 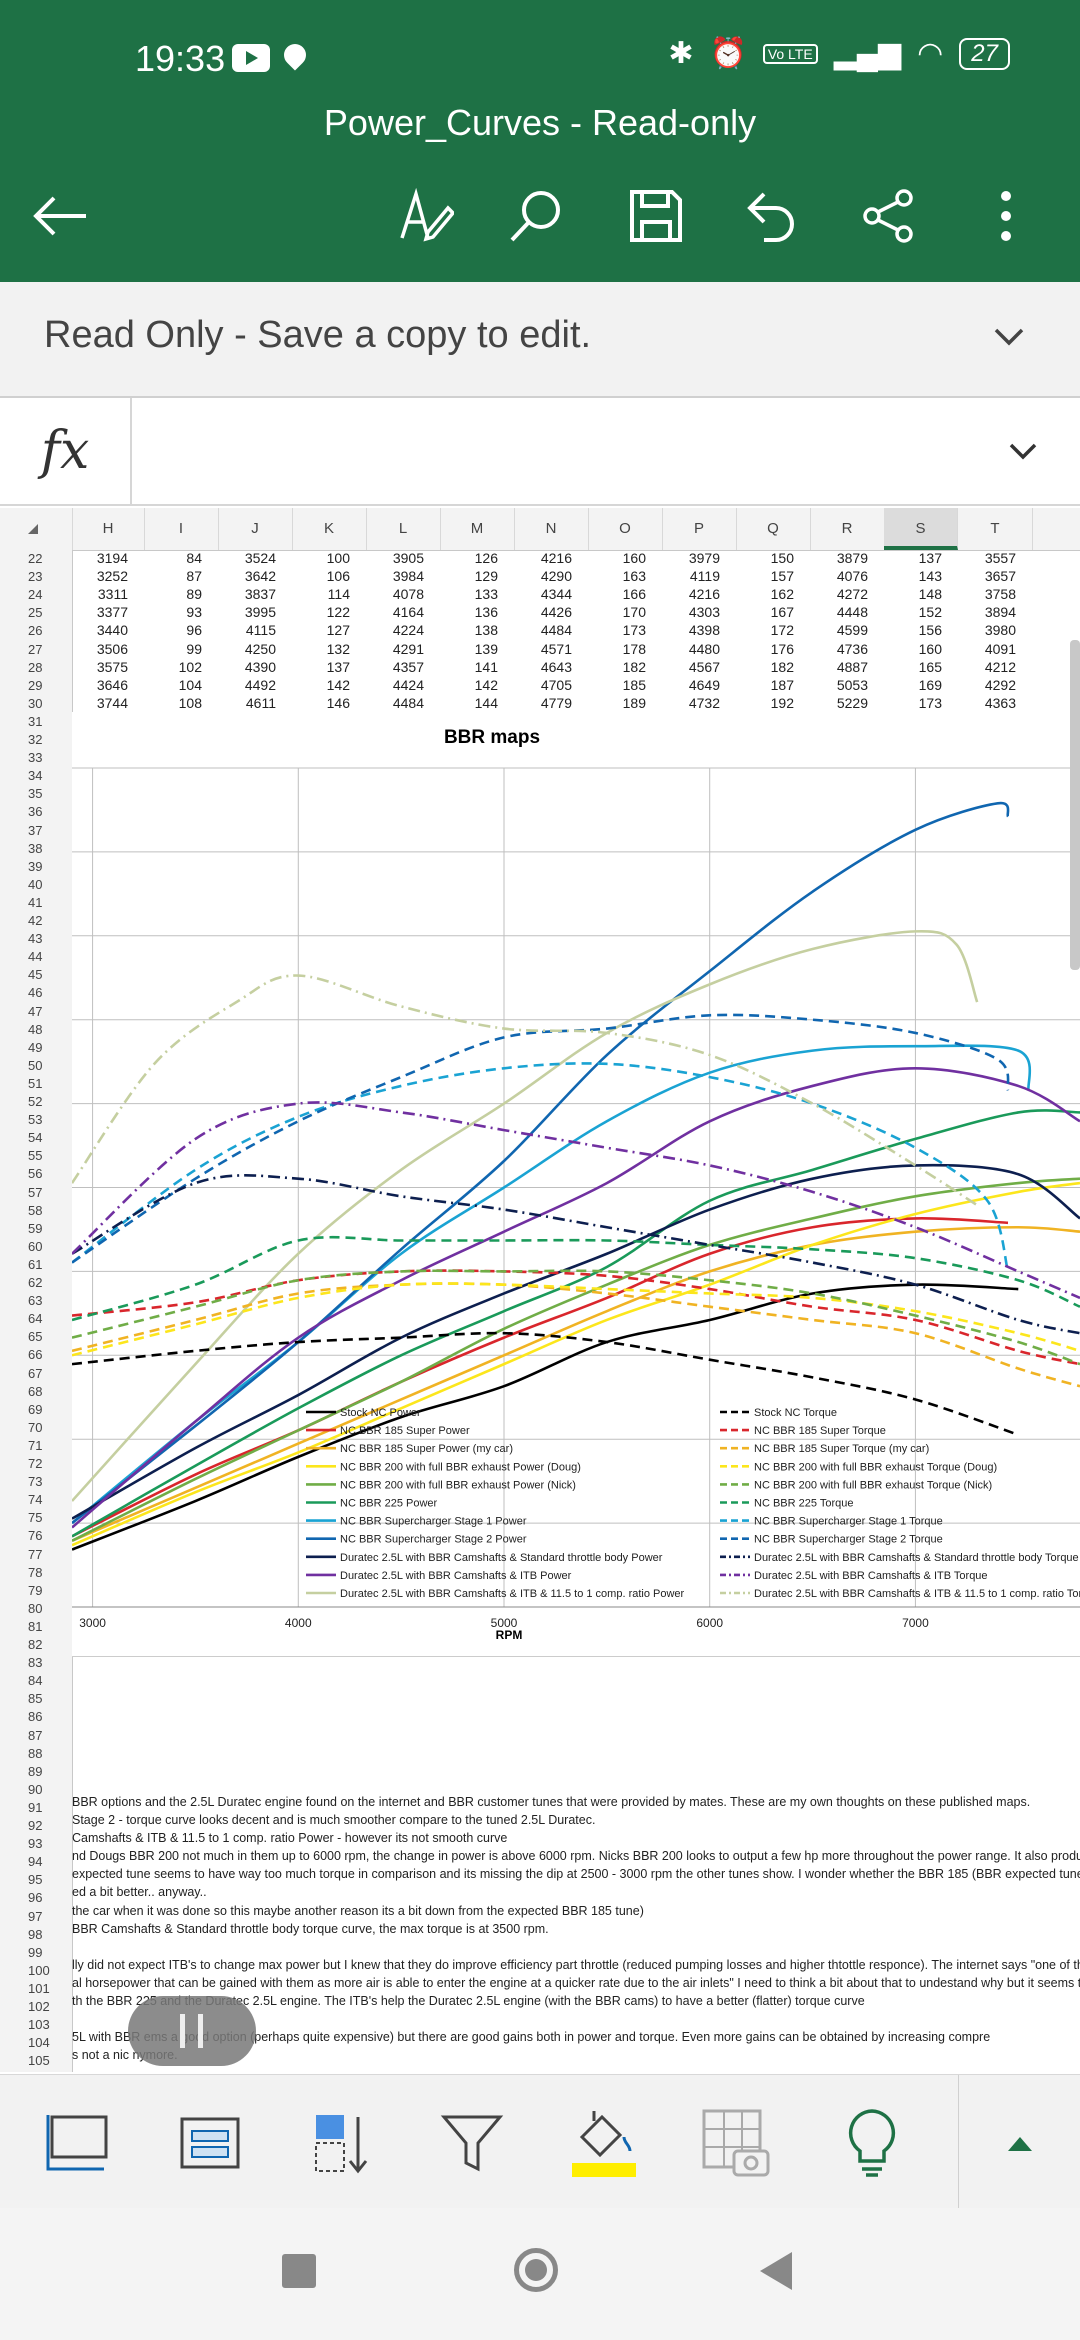 What do you see at coordinates (634, 576) in the screenshot?
I see `cell-O: 163` at bounding box center [634, 576].